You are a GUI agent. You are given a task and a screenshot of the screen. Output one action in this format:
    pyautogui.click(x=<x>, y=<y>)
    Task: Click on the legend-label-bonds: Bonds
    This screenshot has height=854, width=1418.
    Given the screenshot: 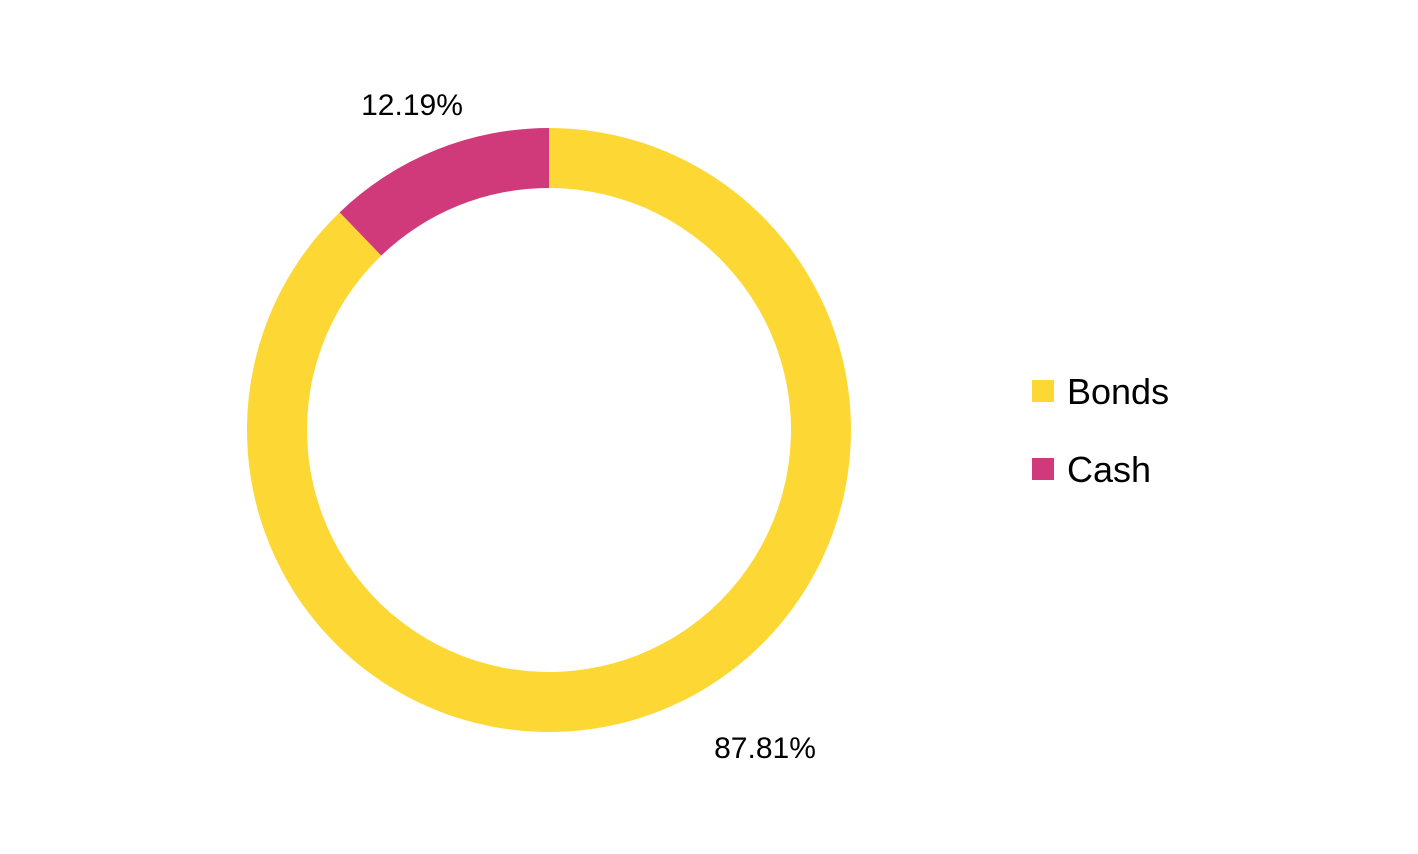 What is the action you would take?
    pyautogui.click(x=1118, y=391)
    